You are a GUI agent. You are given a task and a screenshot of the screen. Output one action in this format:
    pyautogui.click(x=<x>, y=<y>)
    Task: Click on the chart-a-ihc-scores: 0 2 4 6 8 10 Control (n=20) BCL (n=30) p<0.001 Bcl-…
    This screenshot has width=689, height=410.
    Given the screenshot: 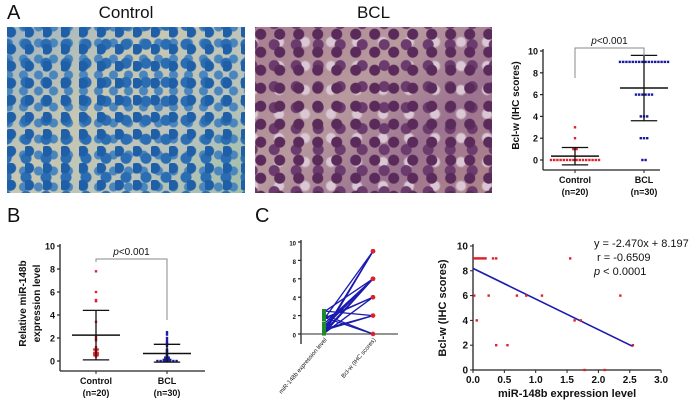 What is the action you would take?
    pyautogui.click(x=590, y=116)
    